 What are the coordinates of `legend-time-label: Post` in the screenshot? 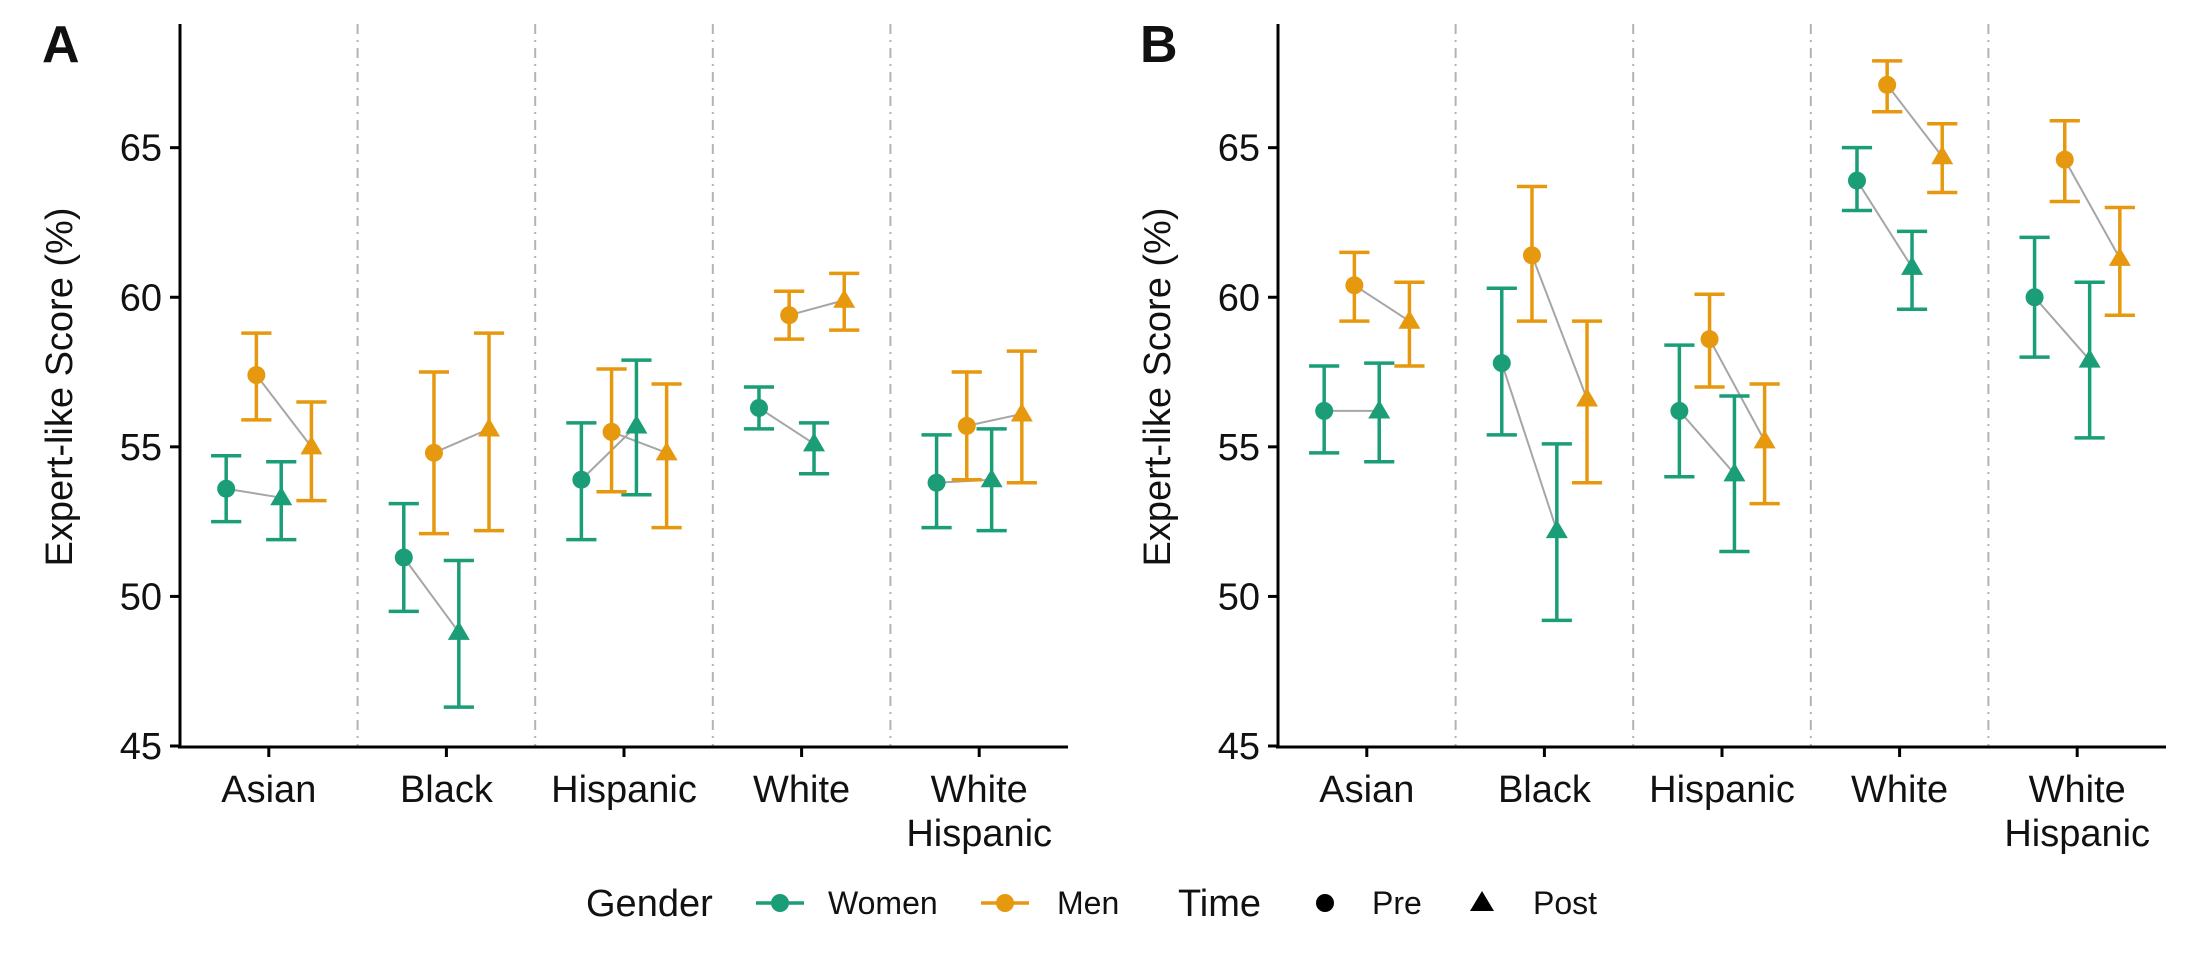 It's located at (1565, 903).